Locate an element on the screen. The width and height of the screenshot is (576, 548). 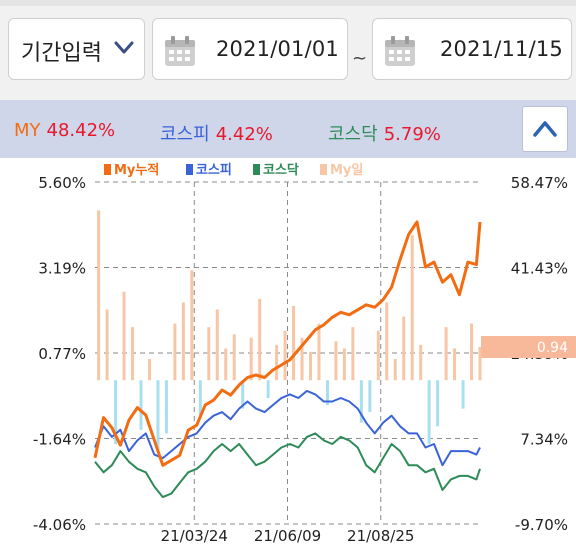
summary-kosdaq: 코스닥 5.79% is located at coordinates (384, 133).